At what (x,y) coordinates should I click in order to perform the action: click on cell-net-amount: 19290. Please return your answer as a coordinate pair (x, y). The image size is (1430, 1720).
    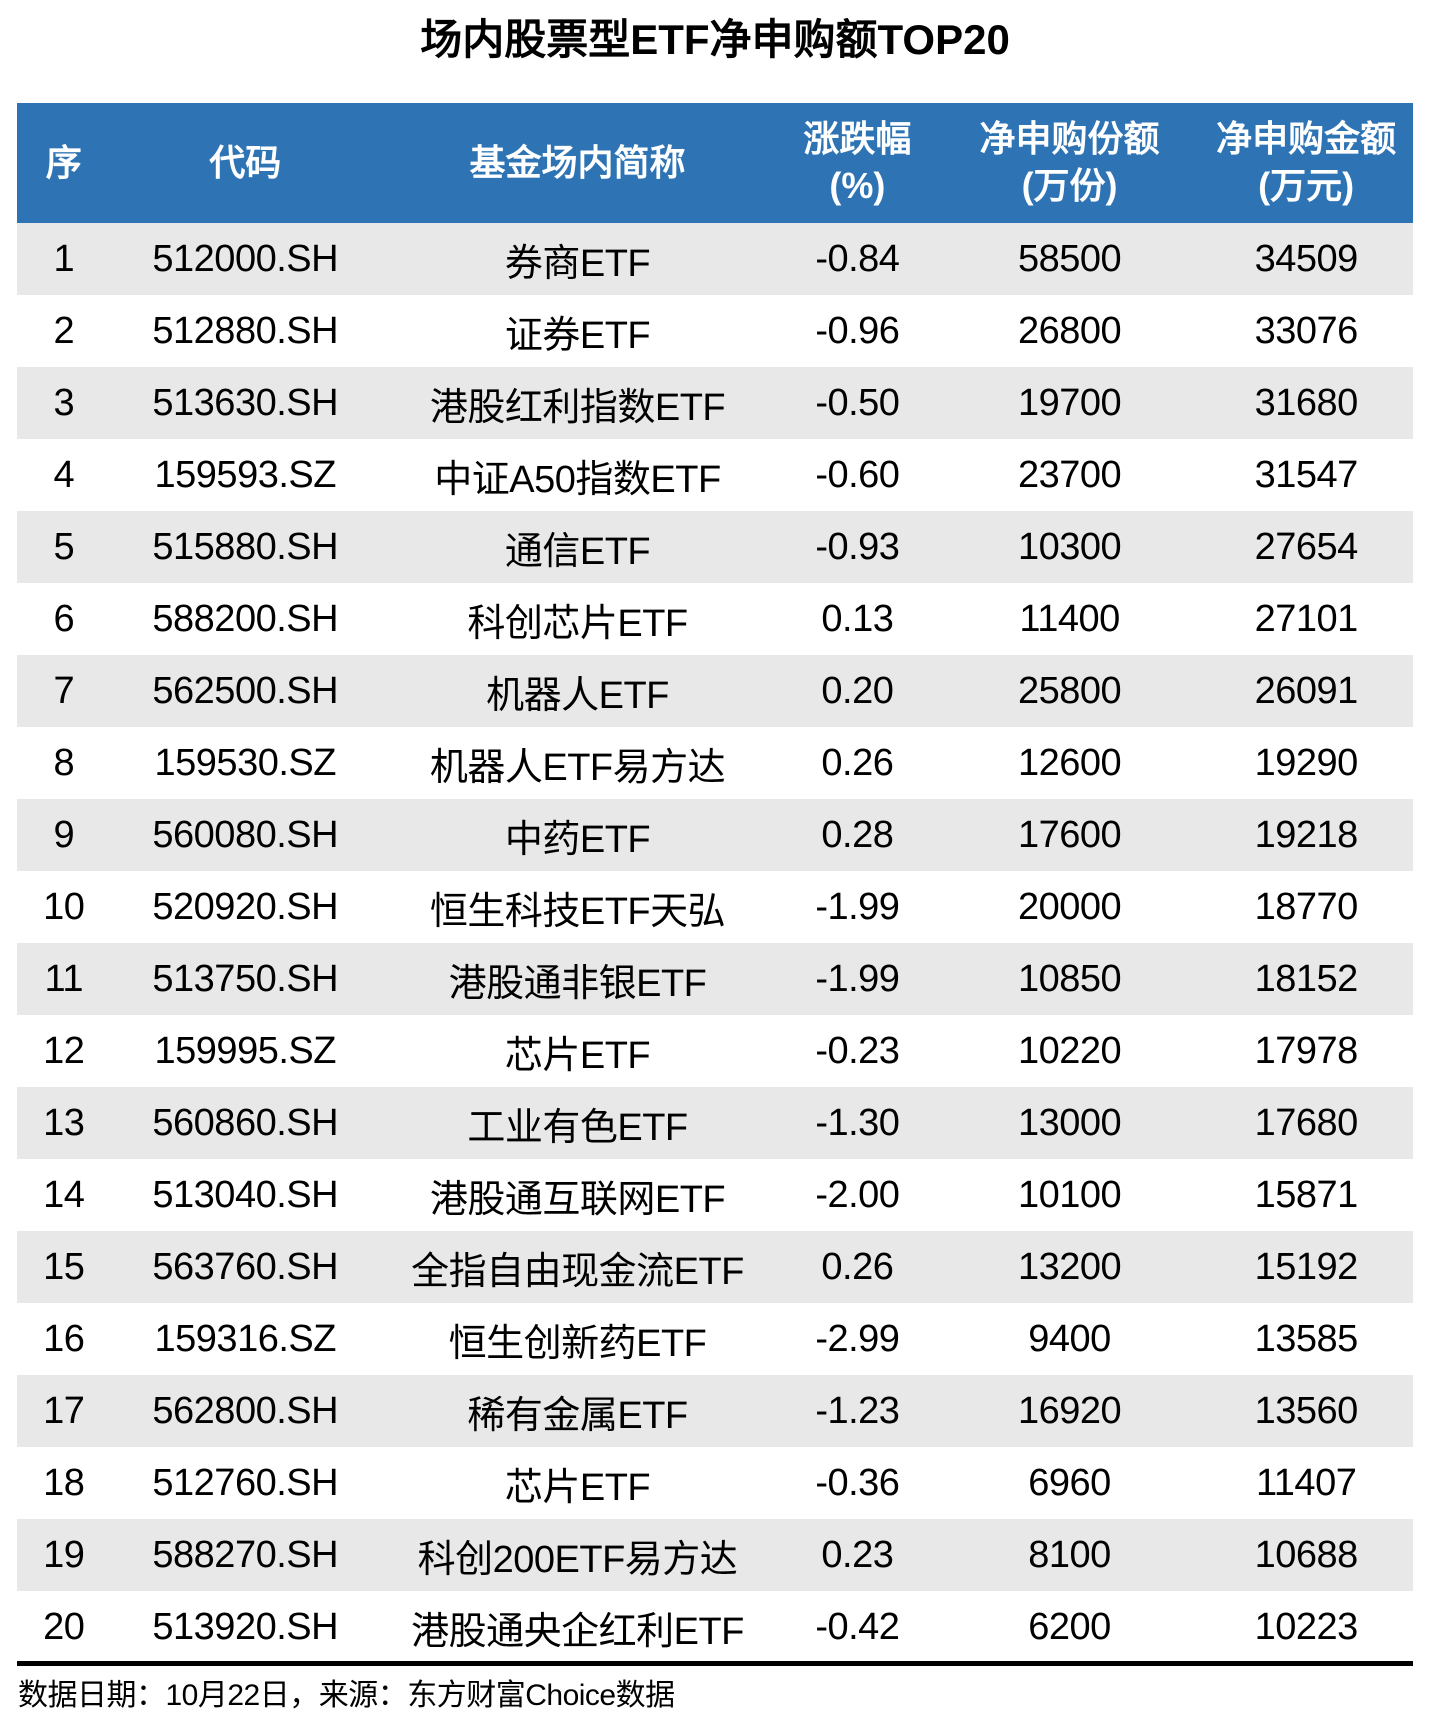
    Looking at the image, I should click on (1306, 762).